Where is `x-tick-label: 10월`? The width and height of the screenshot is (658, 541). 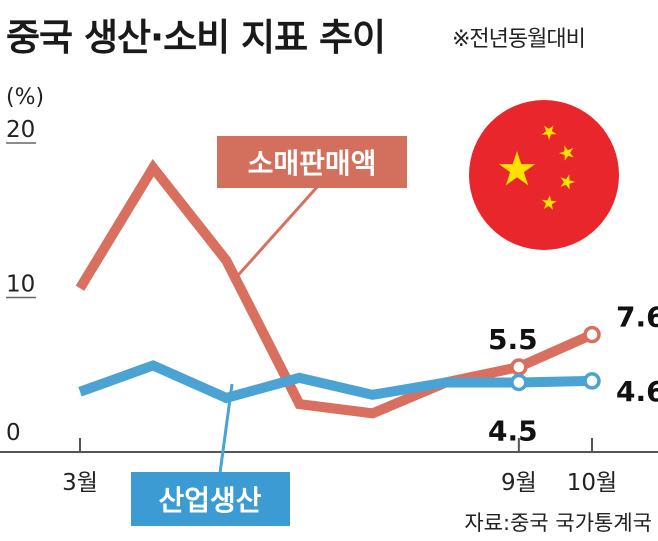
x-tick-label: 10월 is located at coordinates (592, 483).